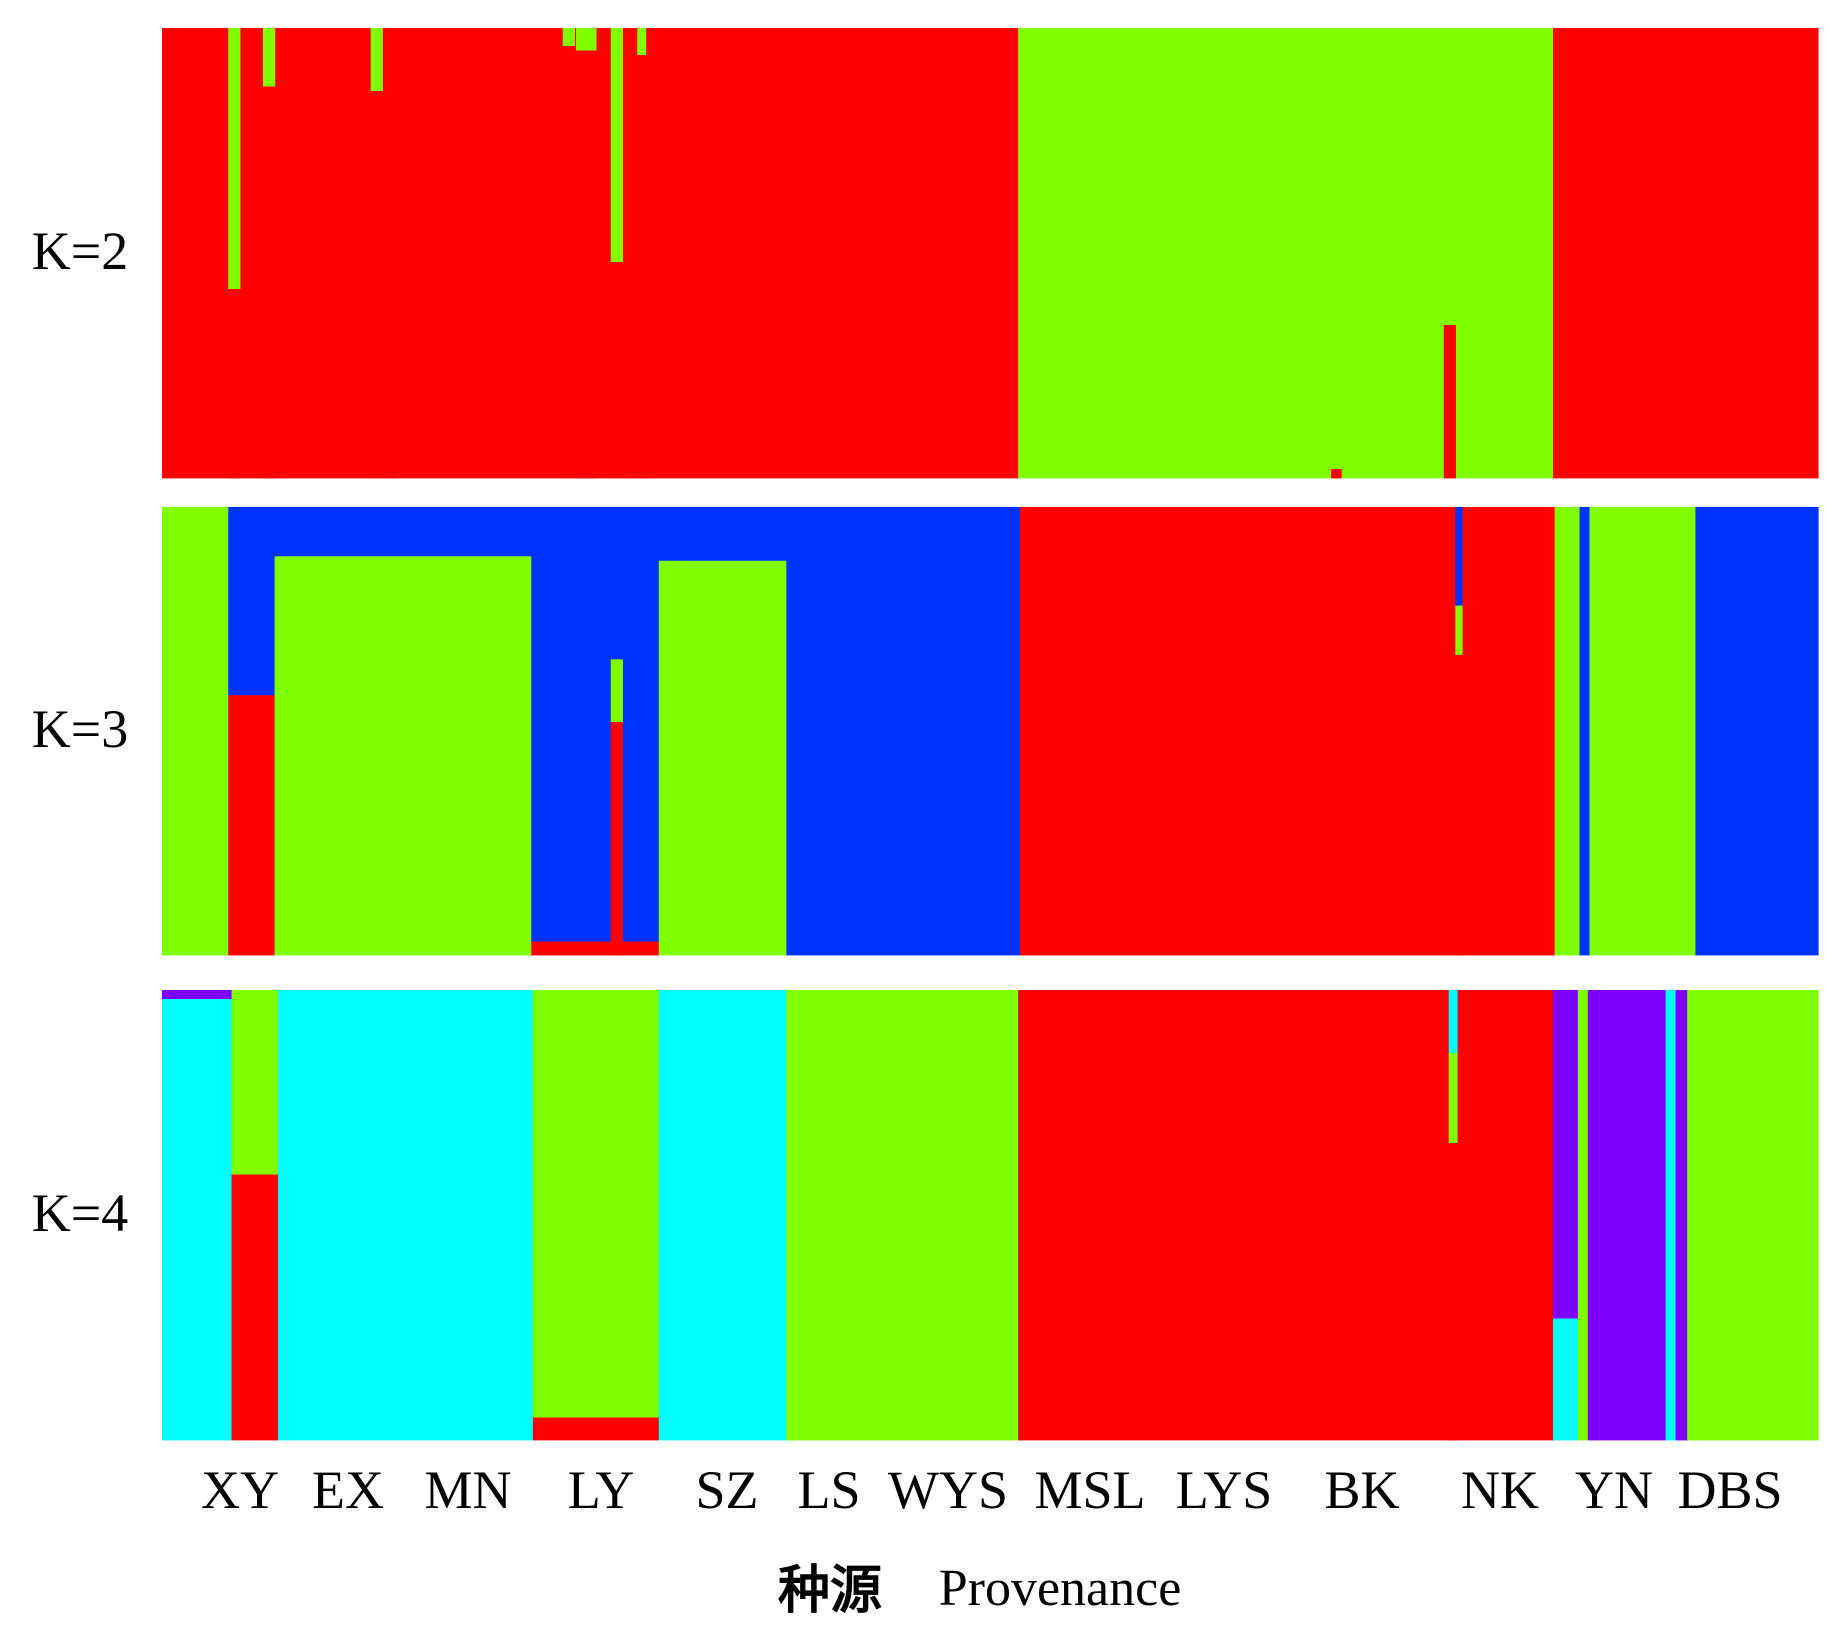  What do you see at coordinates (1089, 1490) in the screenshot?
I see `x-tick-label: MSL` at bounding box center [1089, 1490].